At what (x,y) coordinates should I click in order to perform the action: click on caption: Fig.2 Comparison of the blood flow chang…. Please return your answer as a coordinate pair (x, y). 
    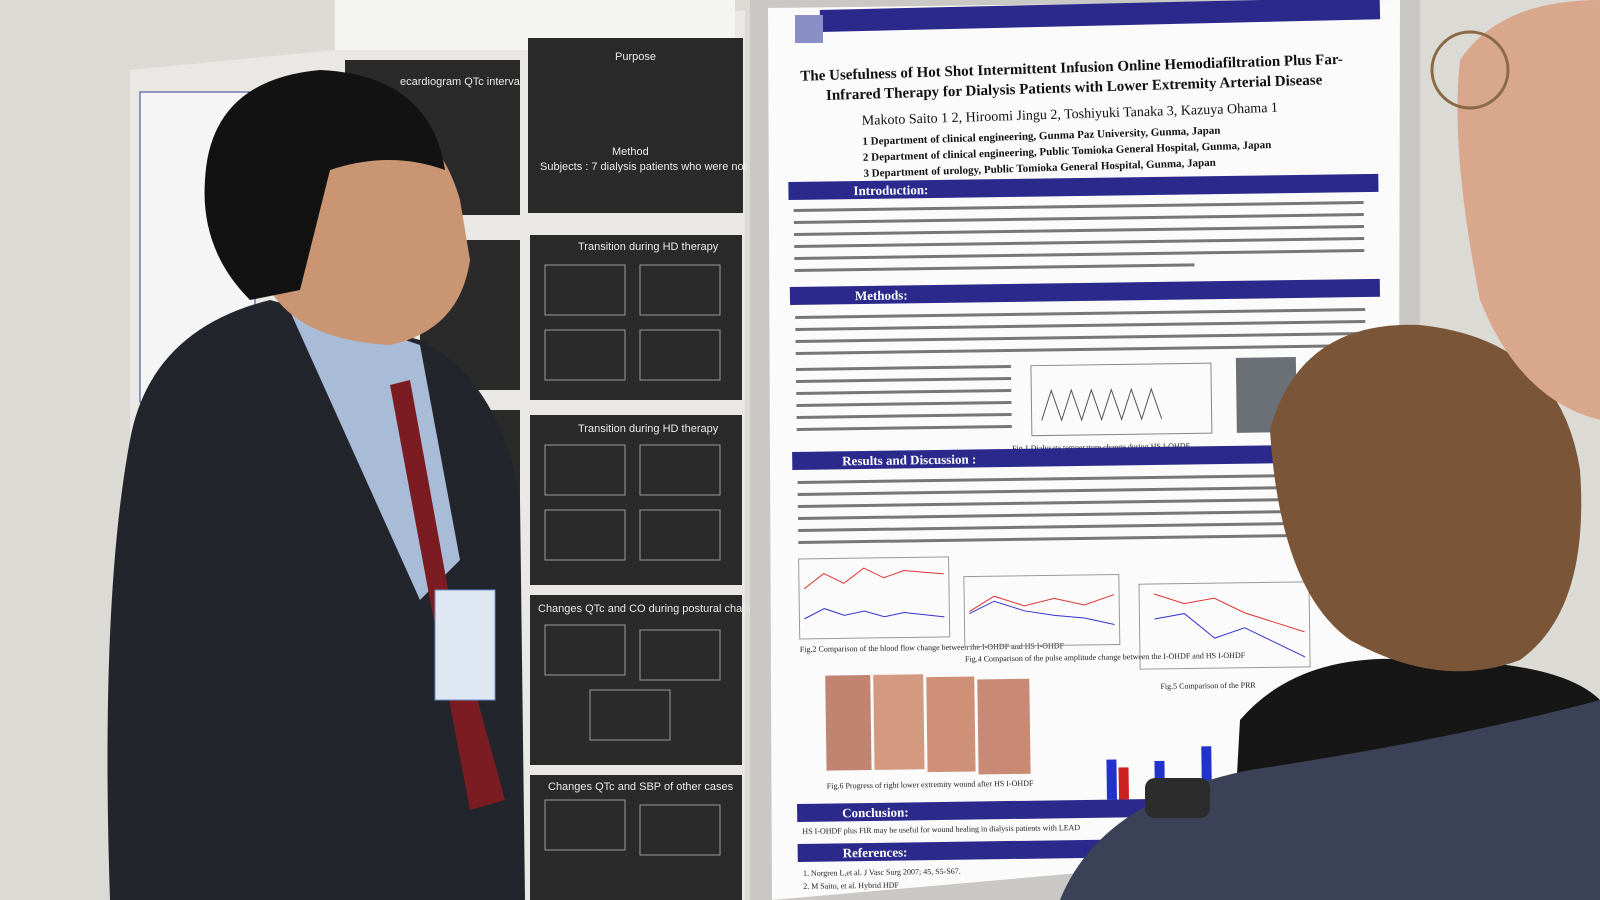
    Looking at the image, I should click on (932, 647).